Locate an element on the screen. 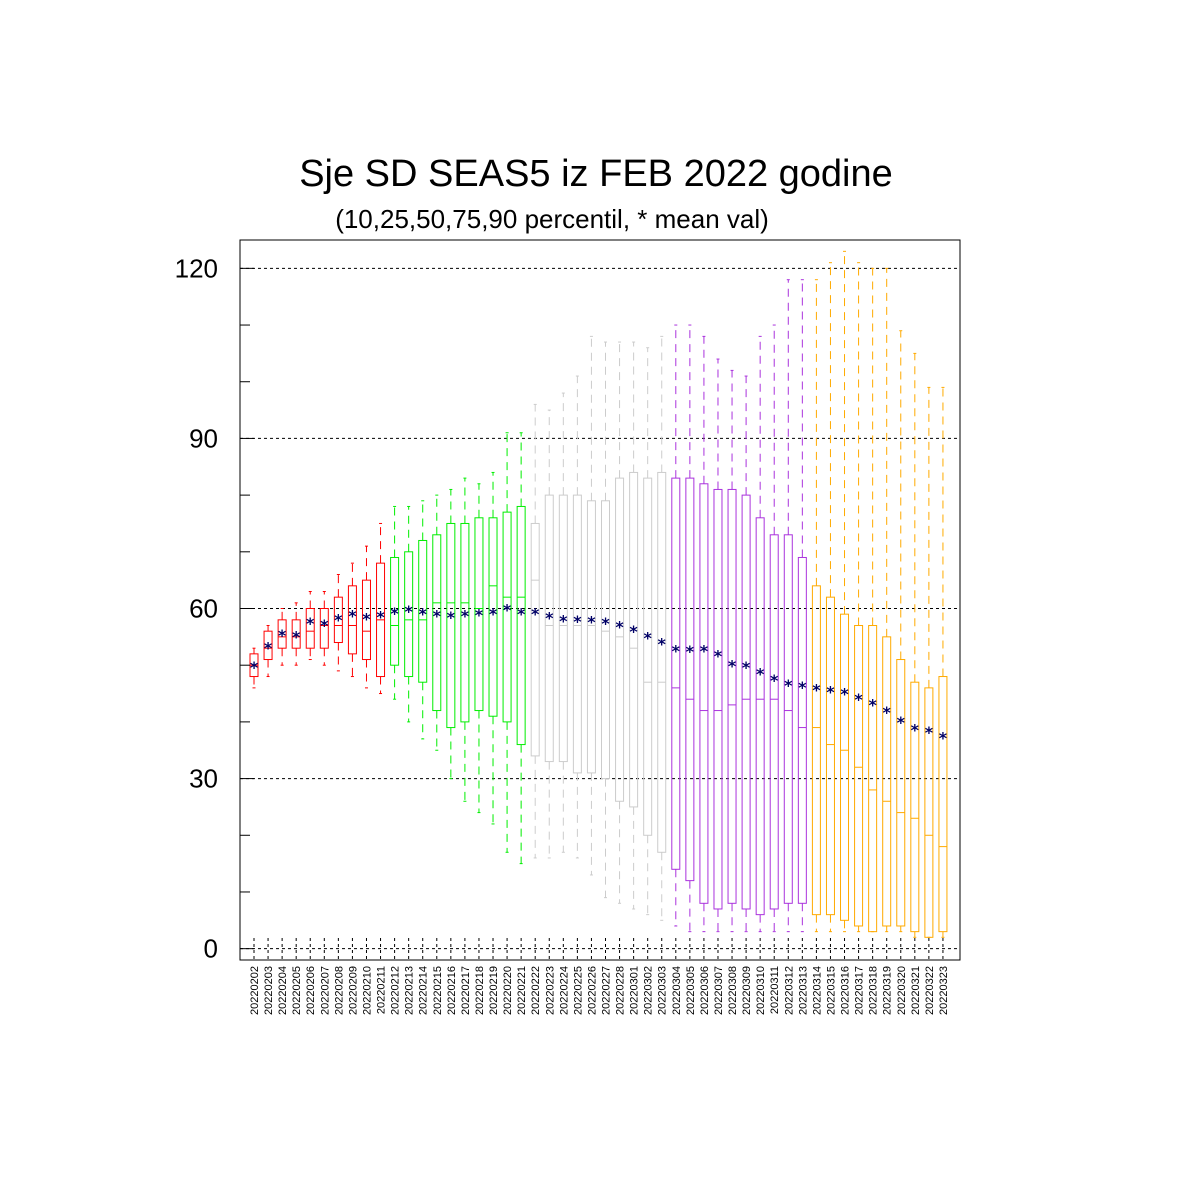 This screenshot has height=1200, width=1200. x-tick-label: 20220216 is located at coordinates (452, 990).